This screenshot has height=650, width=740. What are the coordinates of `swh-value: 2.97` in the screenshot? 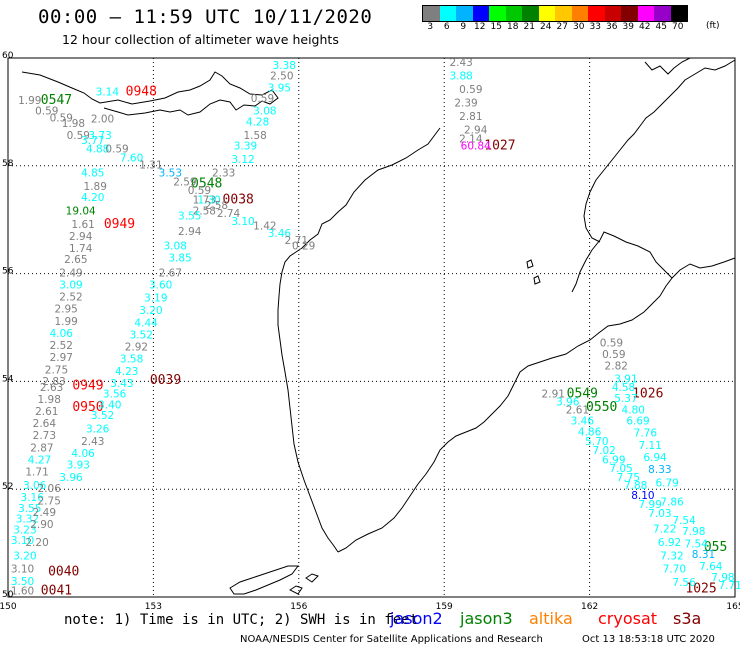 It's located at (61, 358).